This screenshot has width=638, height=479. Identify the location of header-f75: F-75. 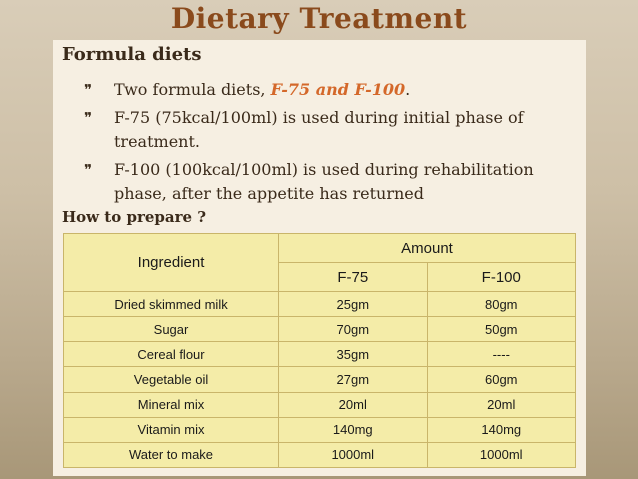
(353, 277).